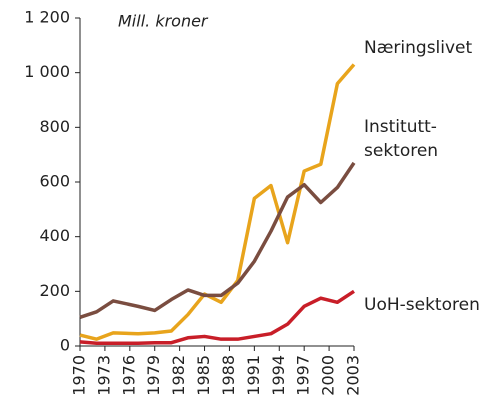 This screenshot has height=417, width=500. Describe the element at coordinates (65, 345) in the screenshot. I see `y-tick-label: 0` at that location.